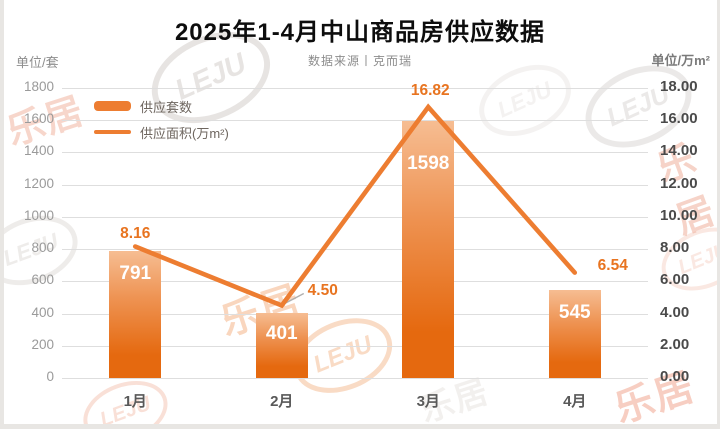  What do you see at coordinates (135, 233) in the screenshot?
I see `line-point-label: 8.16` at bounding box center [135, 233].